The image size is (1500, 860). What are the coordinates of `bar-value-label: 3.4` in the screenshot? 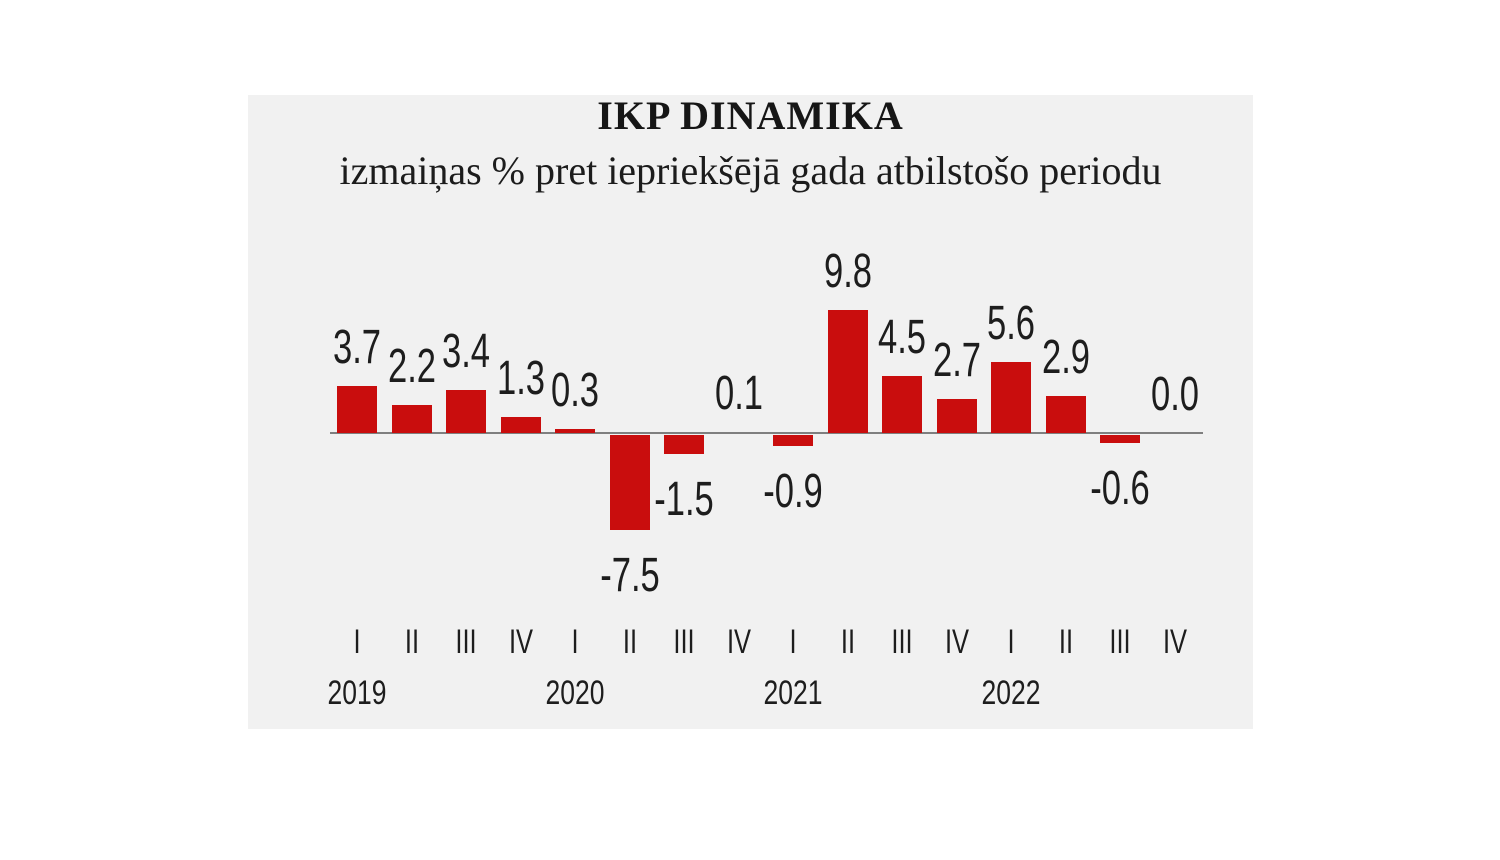 It's located at (466, 352).